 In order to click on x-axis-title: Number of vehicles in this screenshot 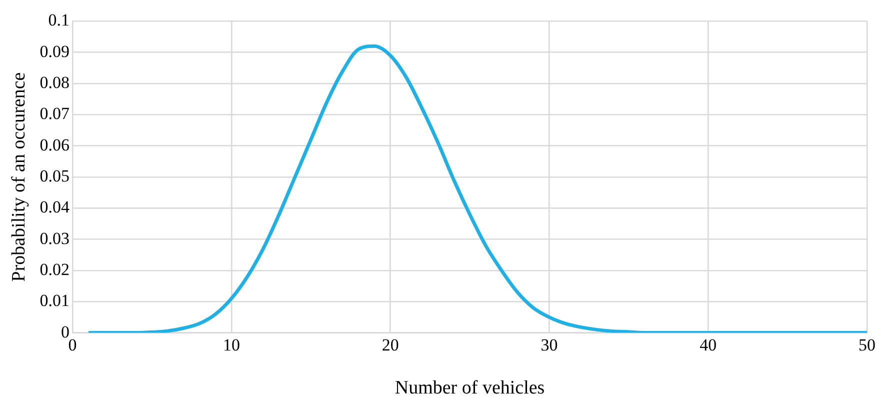, I will do `click(469, 388)`.